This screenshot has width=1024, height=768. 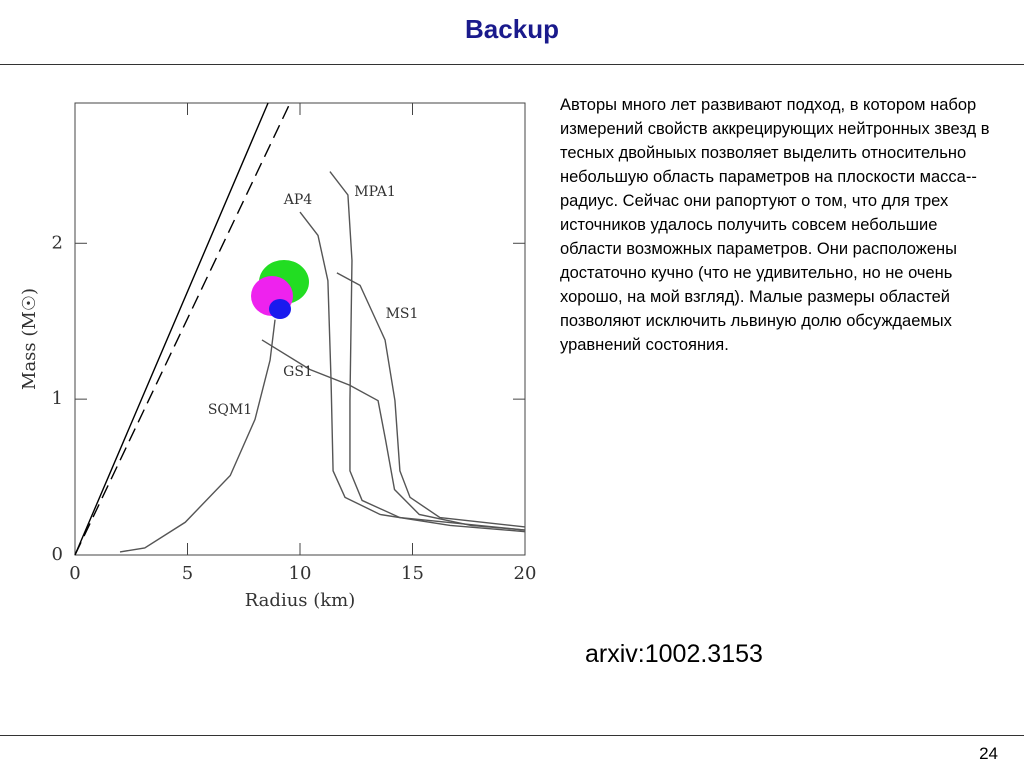 I want to click on curve-label: MS1, so click(x=402, y=314).